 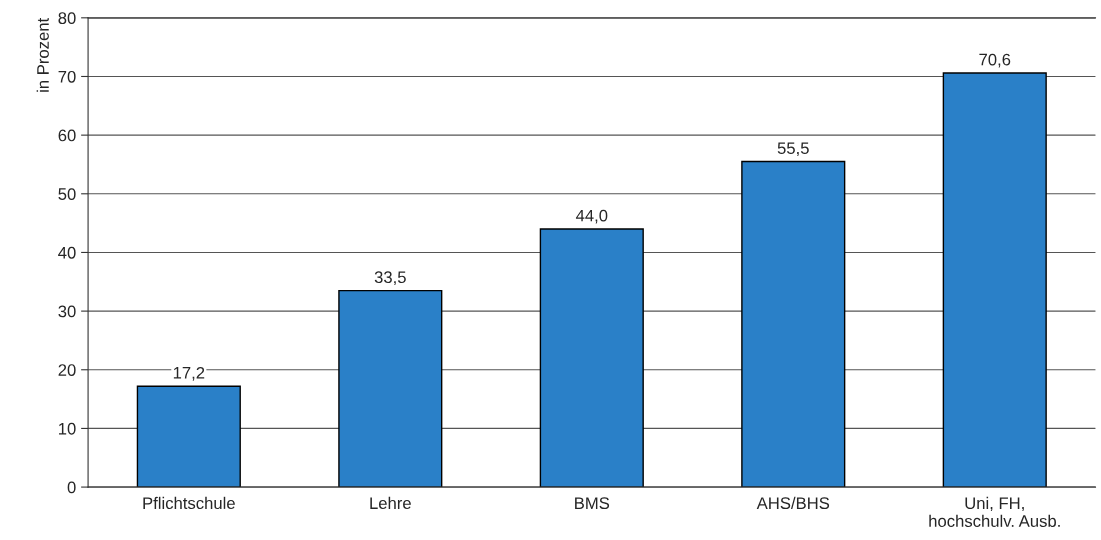 I want to click on y-tick-label: 60, so click(x=67, y=135).